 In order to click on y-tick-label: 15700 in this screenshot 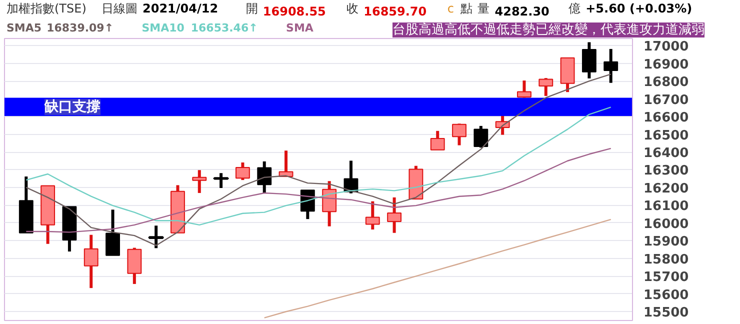, I will do `click(666, 278)`.